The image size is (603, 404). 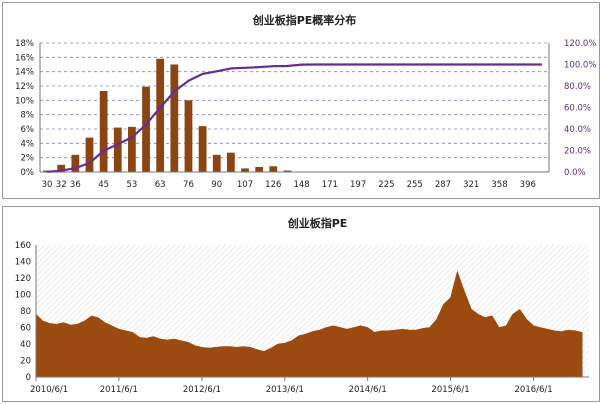 What do you see at coordinates (273, 185) in the screenshot?
I see `x-tick-label: 126` at bounding box center [273, 185].